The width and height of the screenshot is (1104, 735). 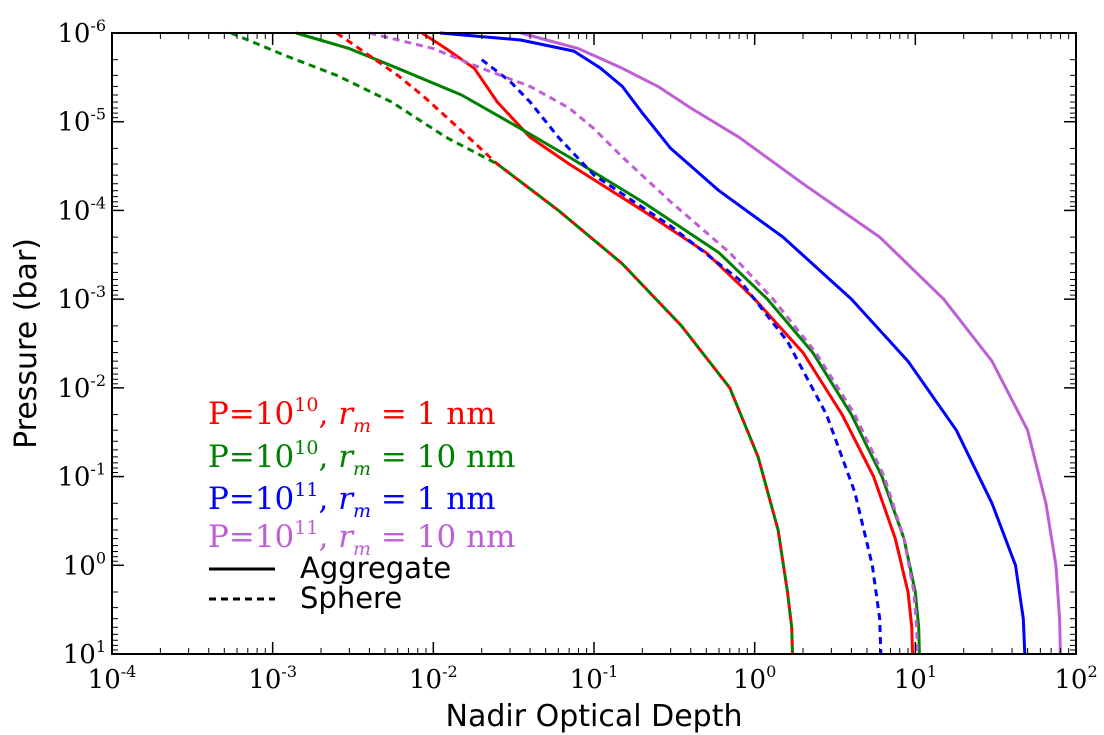 What do you see at coordinates (433, 678) in the screenshot?
I see `x-tick-label: 10⁻²` at bounding box center [433, 678].